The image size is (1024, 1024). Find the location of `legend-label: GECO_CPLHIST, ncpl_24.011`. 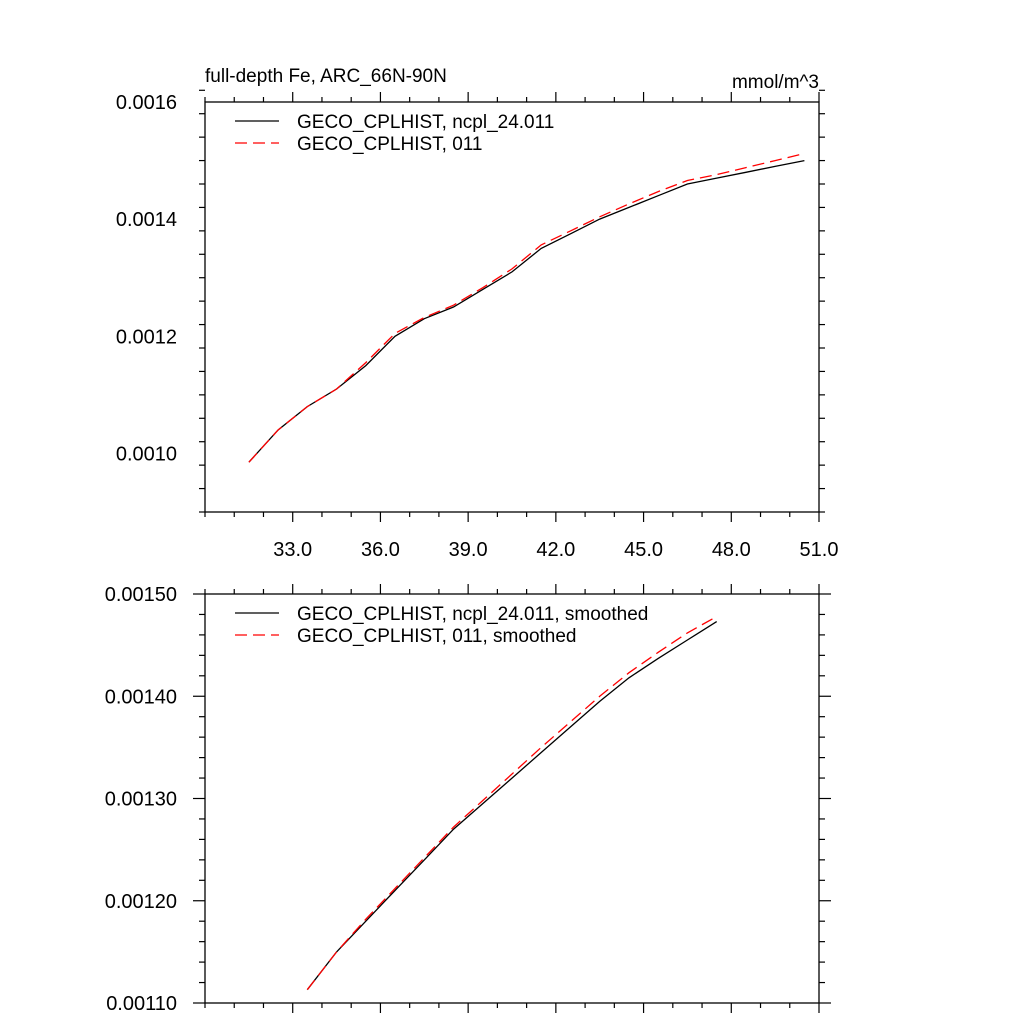

legend-label: GECO_CPLHIST, ncpl_24.011 is located at coordinates (425, 122).